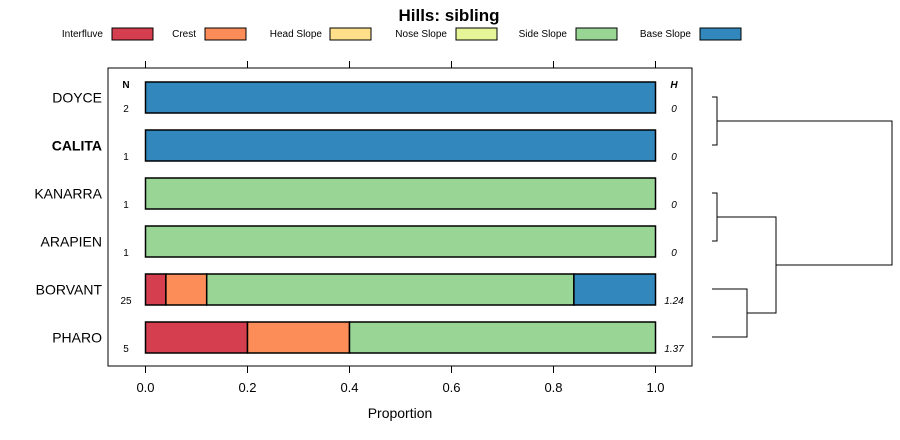  I want to click on dendrogram, so click(802, 217).